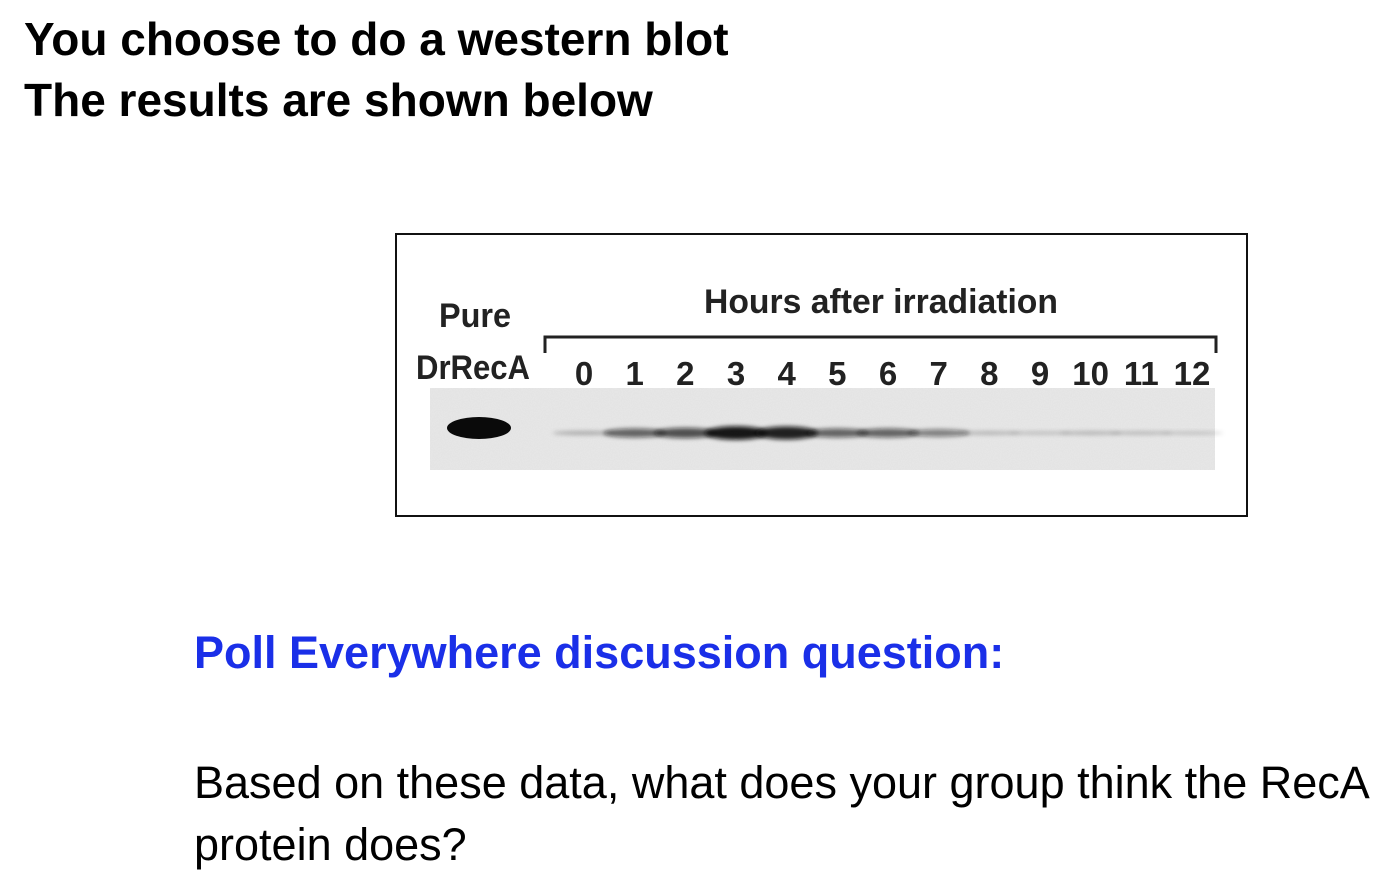  What do you see at coordinates (1192, 373) in the screenshot?
I see `lane-label-12: 12` at bounding box center [1192, 373].